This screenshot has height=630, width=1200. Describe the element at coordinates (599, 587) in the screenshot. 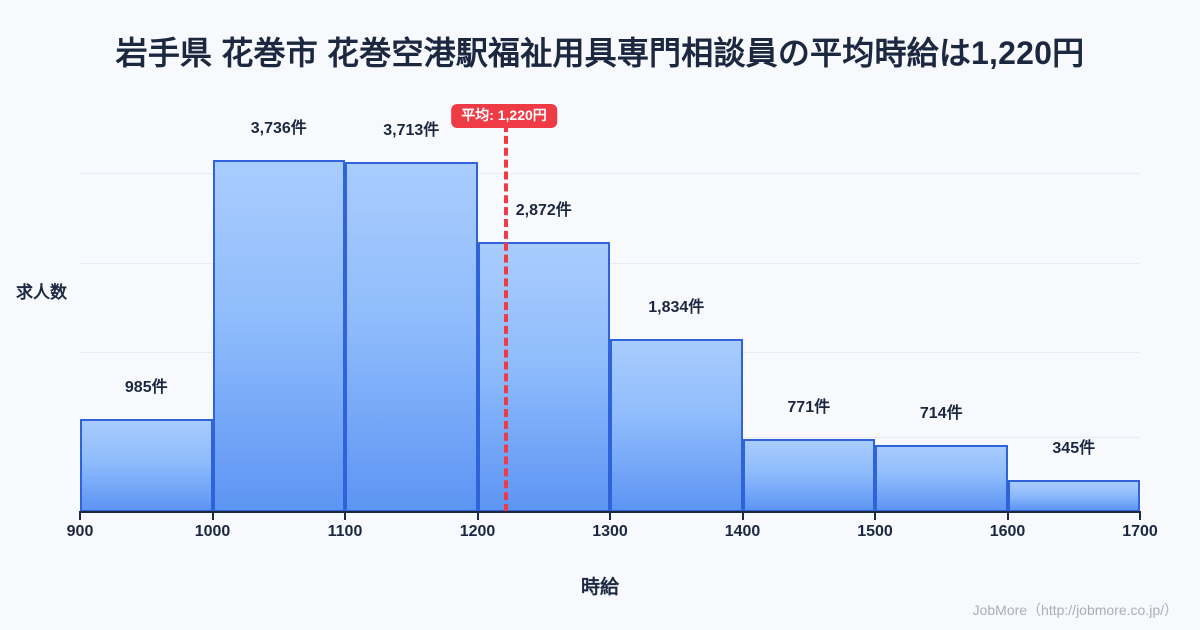

I see `x-axis-title: 時給` at that location.